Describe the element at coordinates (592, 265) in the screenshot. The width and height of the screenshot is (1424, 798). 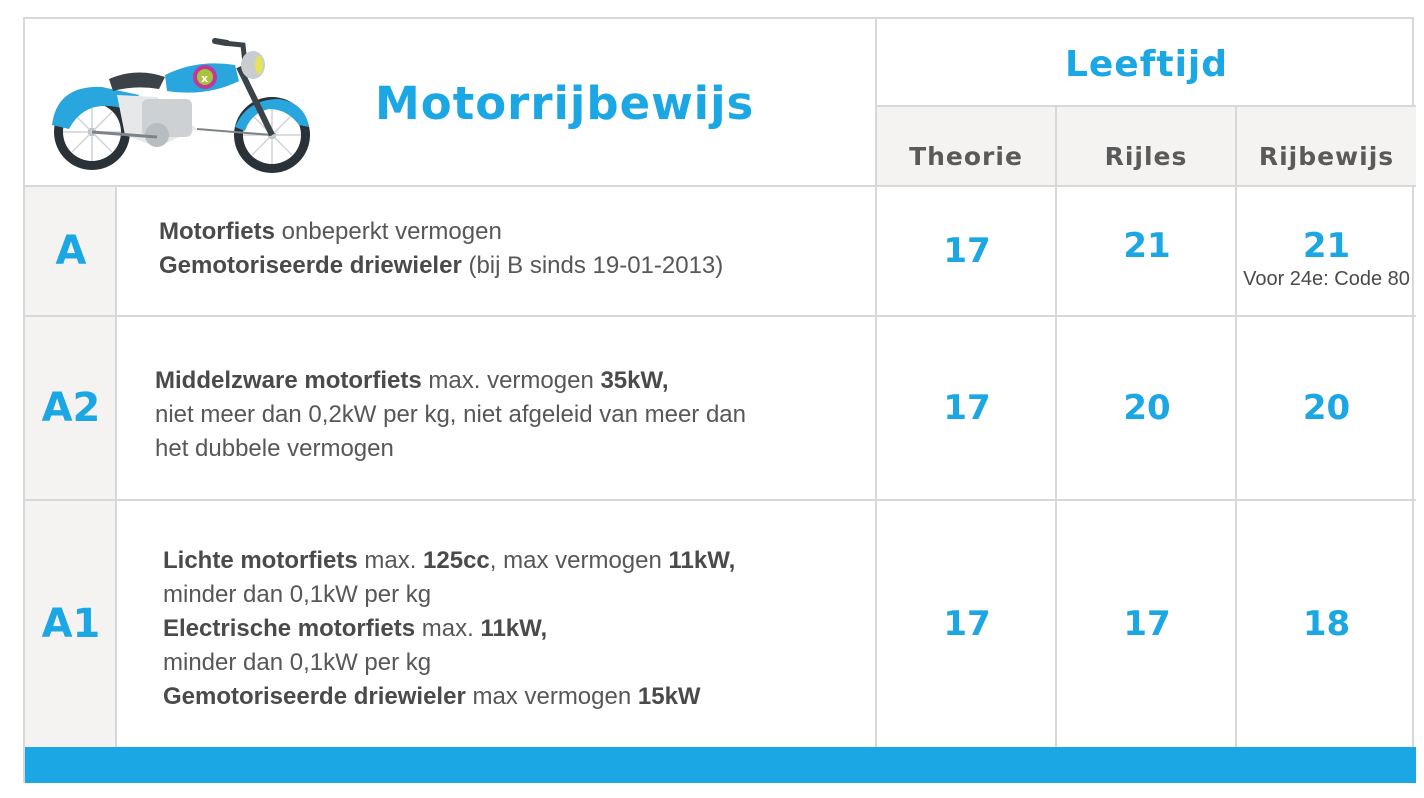
I see `description-text: (bij B sinds 19-01-2013)` at that location.